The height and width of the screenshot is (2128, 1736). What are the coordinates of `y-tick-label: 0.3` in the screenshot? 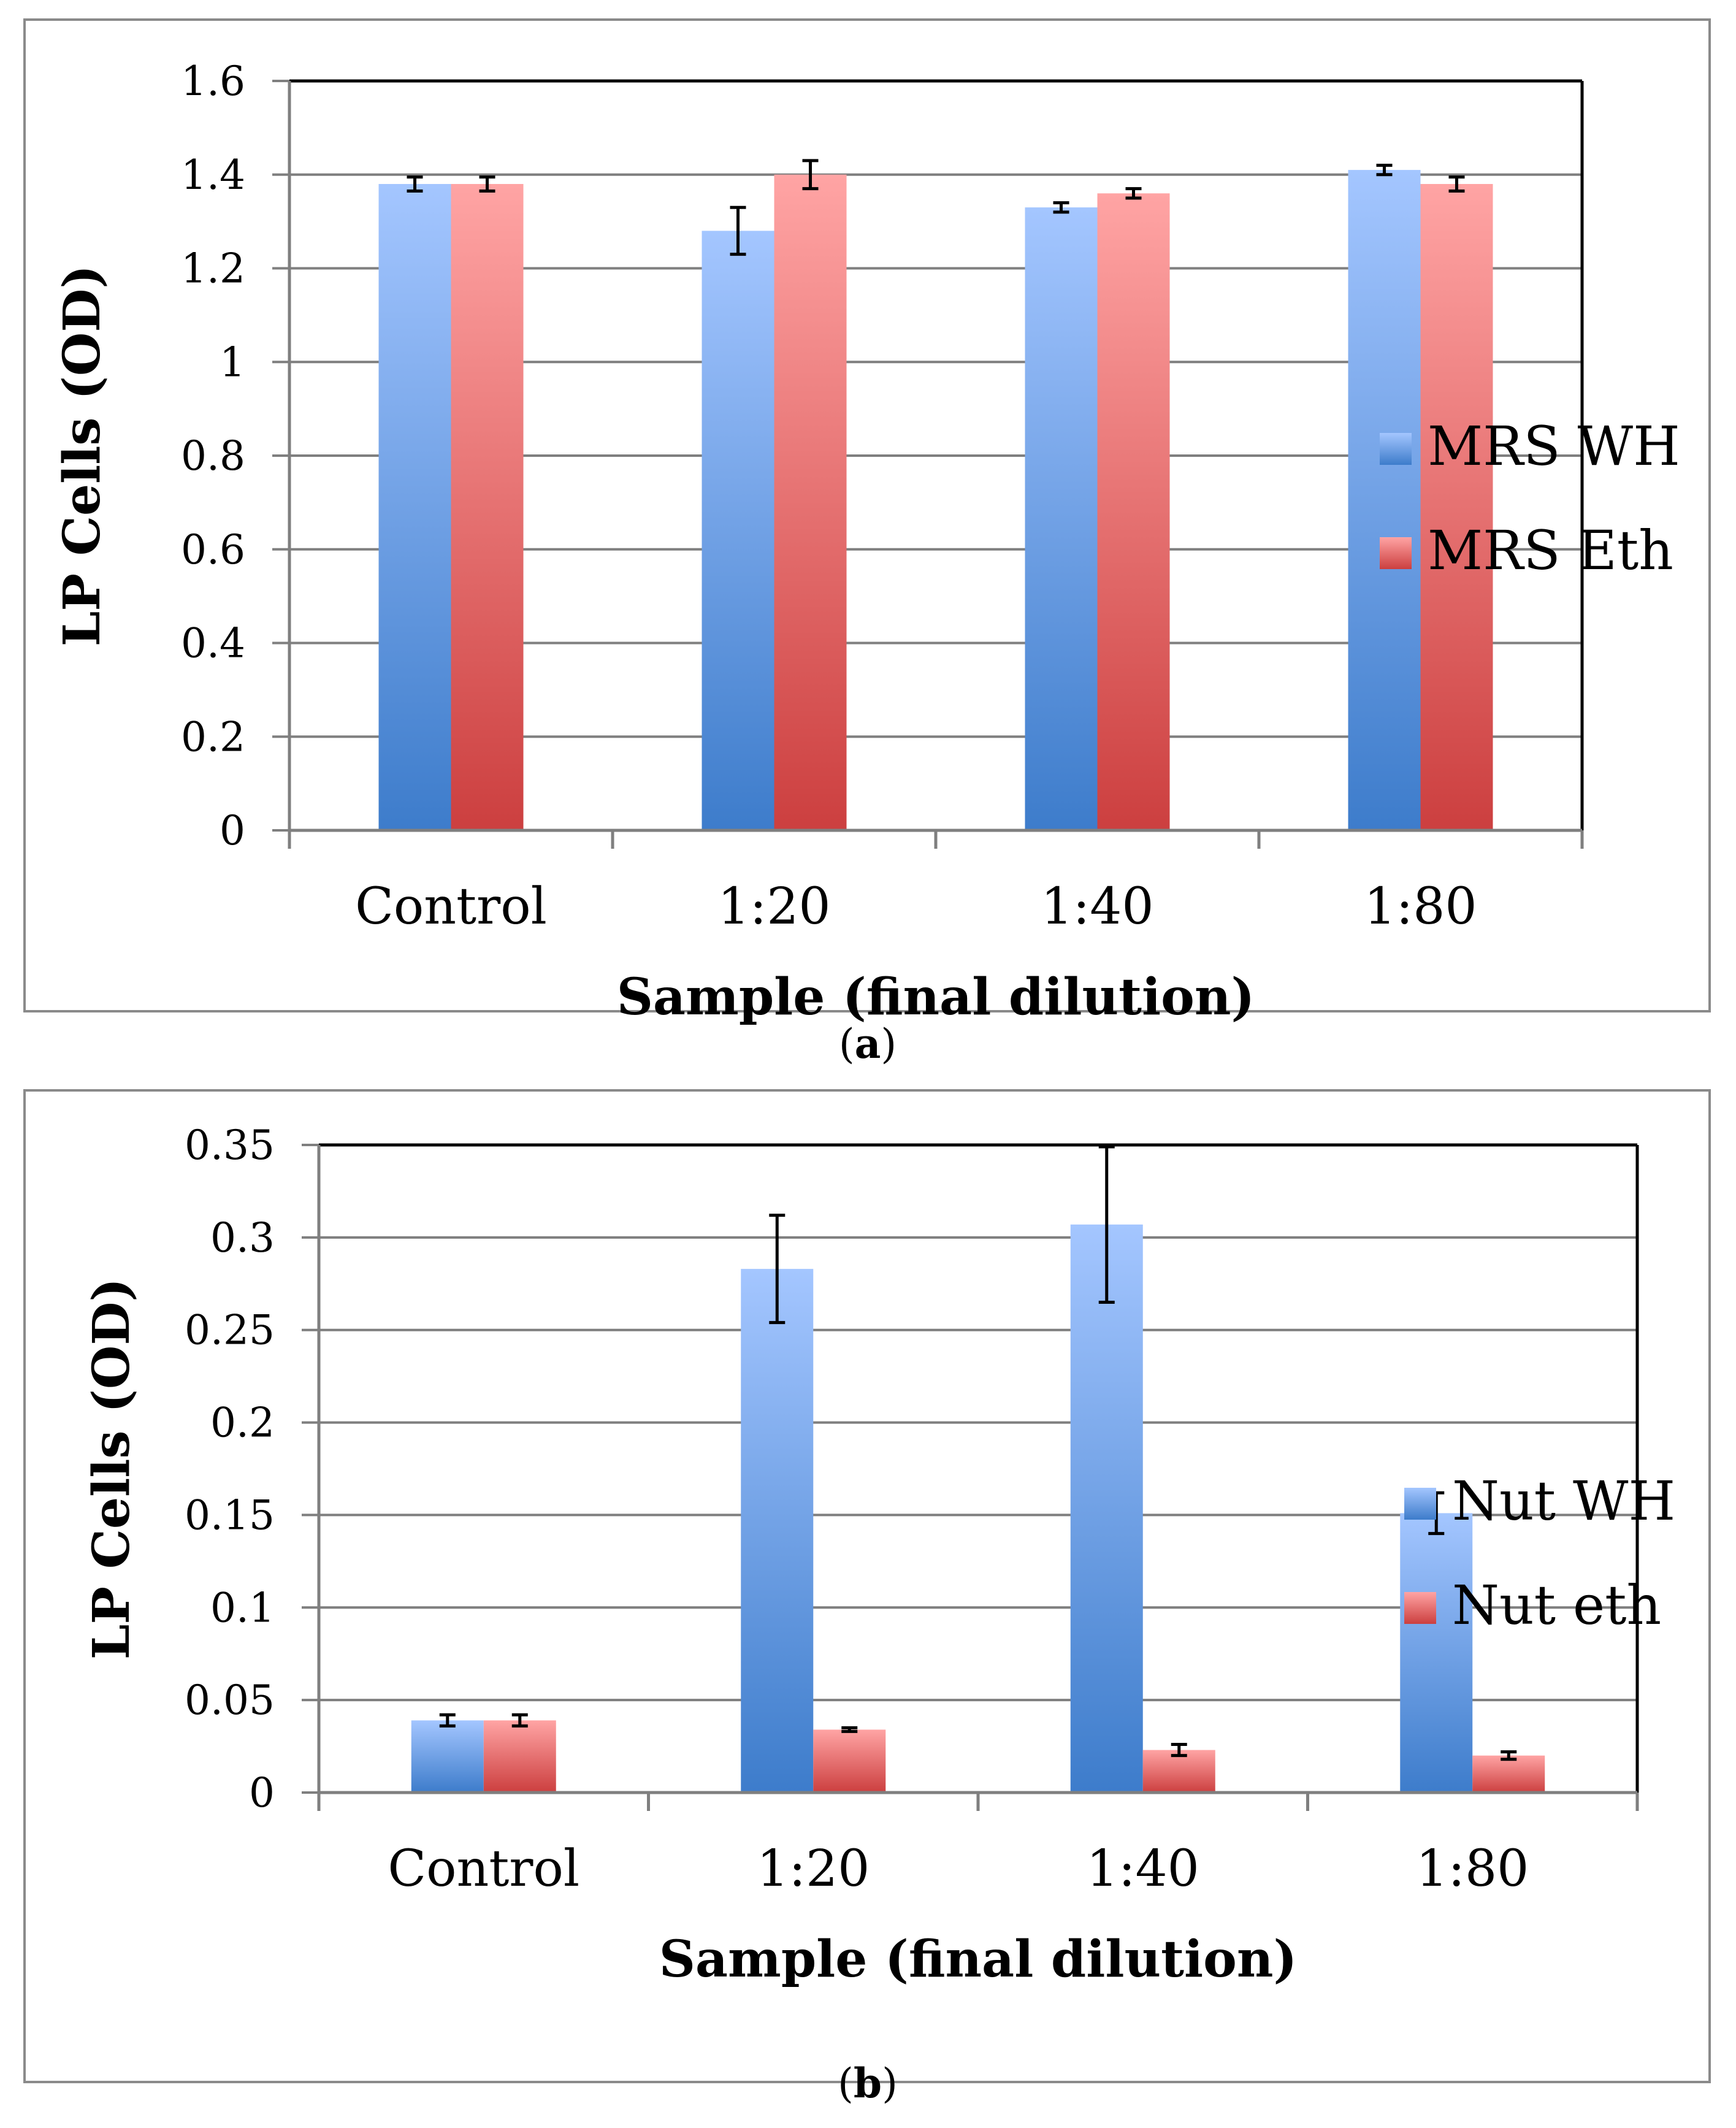 It's located at (242, 1237).